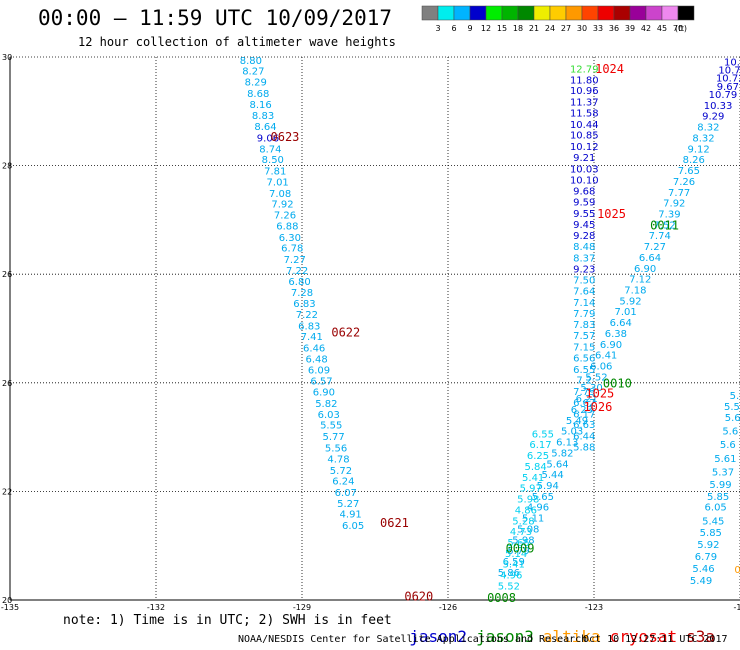 This screenshot has height=650, width=740. What do you see at coordinates (662, 28) in the screenshot?
I see `colorbar-tick-label: 45` at bounding box center [662, 28].